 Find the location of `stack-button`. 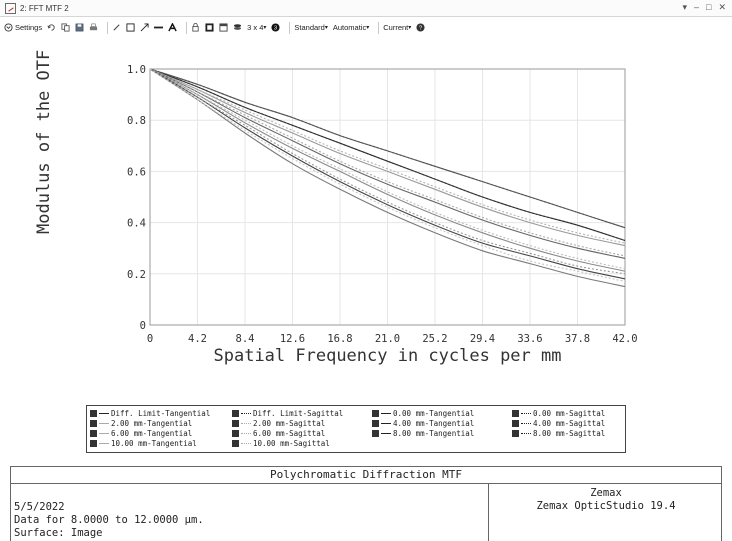

stack-button is located at coordinates (237, 28).